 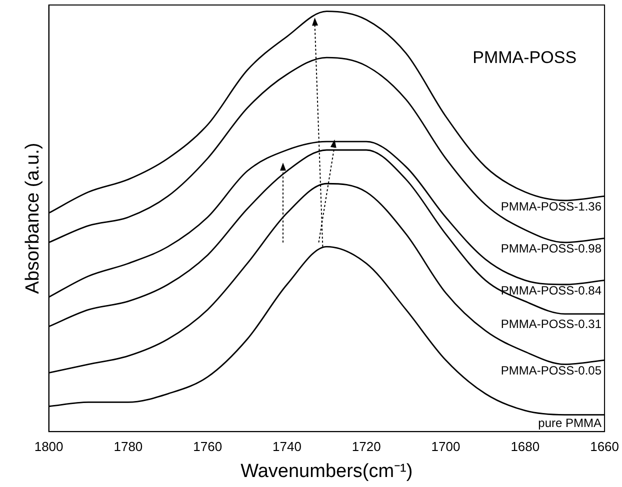 I want to click on series-label: PMMA-POSS-0.31, so click(x=551, y=324).